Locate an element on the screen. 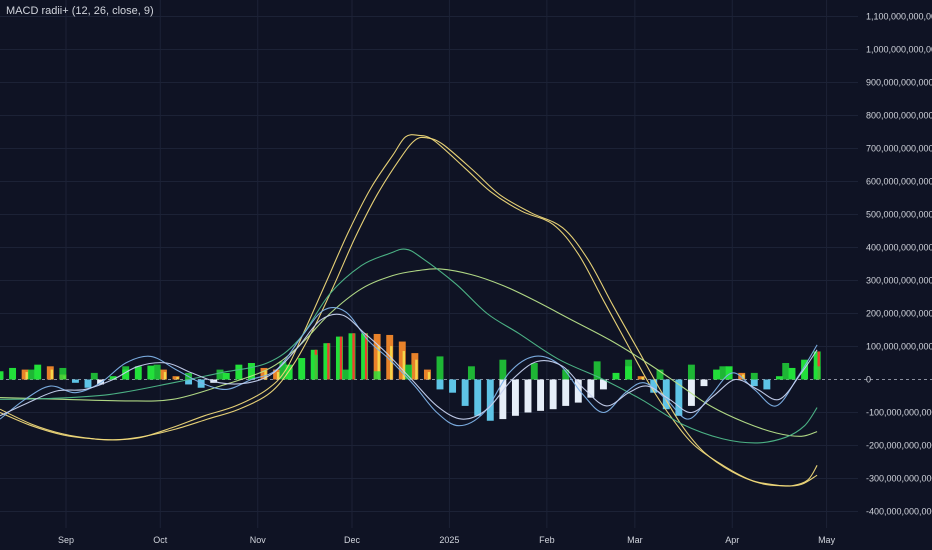 The image size is (932, 550). y-tick-label: 400,000,000,000 is located at coordinates (899, 248).